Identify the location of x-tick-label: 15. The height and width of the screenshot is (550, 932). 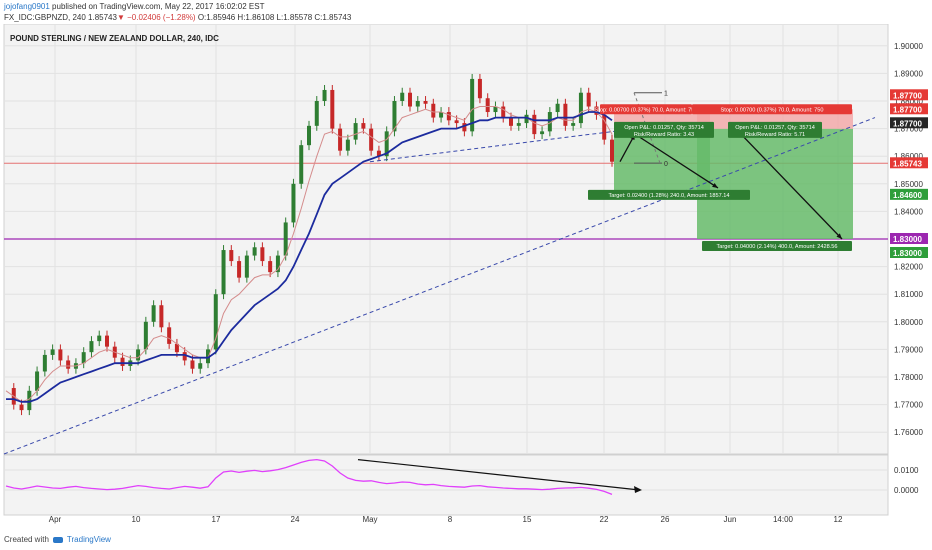
(527, 519).